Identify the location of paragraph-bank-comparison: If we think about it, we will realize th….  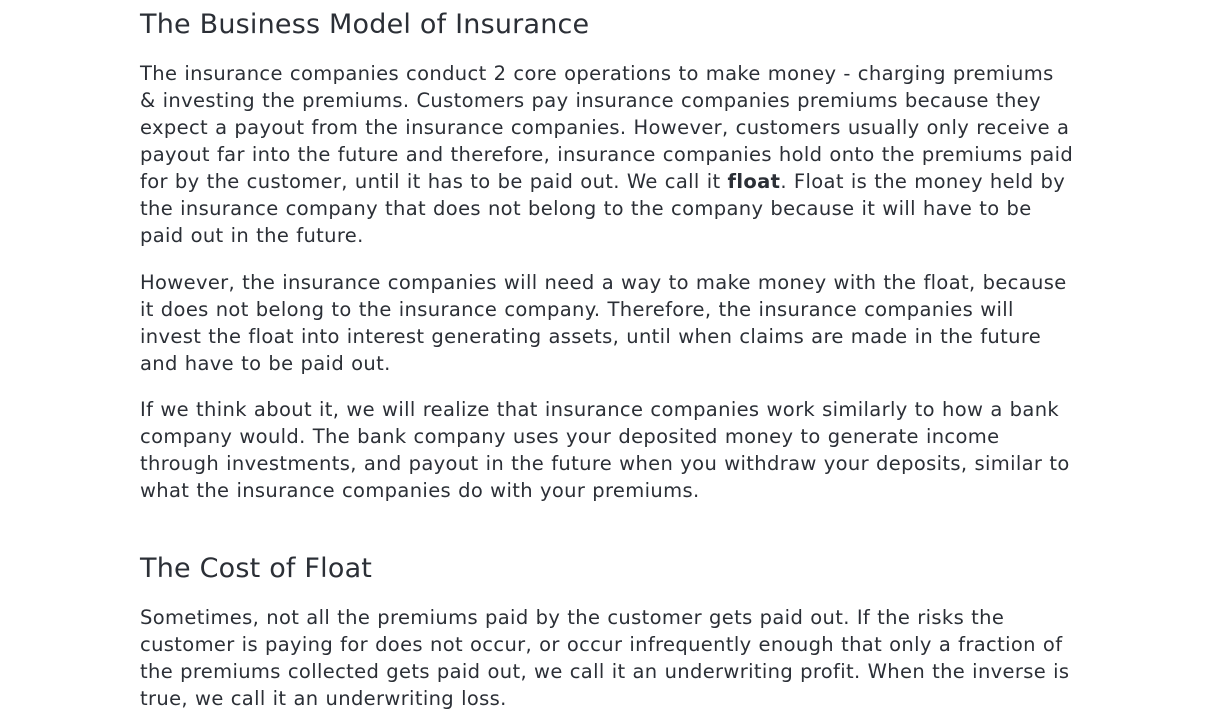
(605, 450).